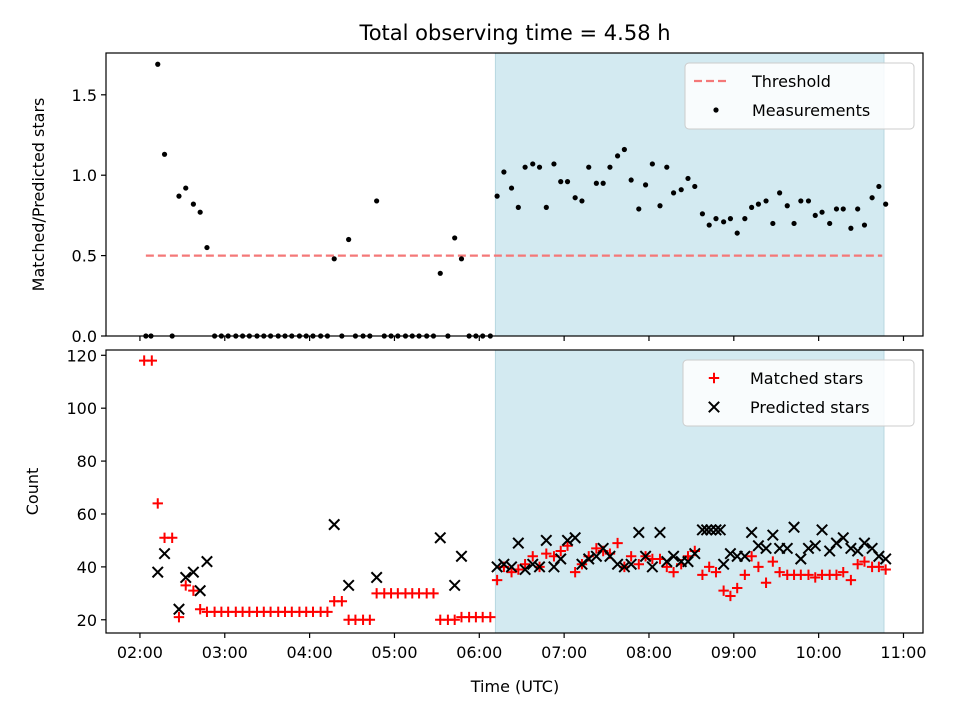  Describe the element at coordinates (310, 652) in the screenshot. I see `x-tick-label: 04:00` at that location.